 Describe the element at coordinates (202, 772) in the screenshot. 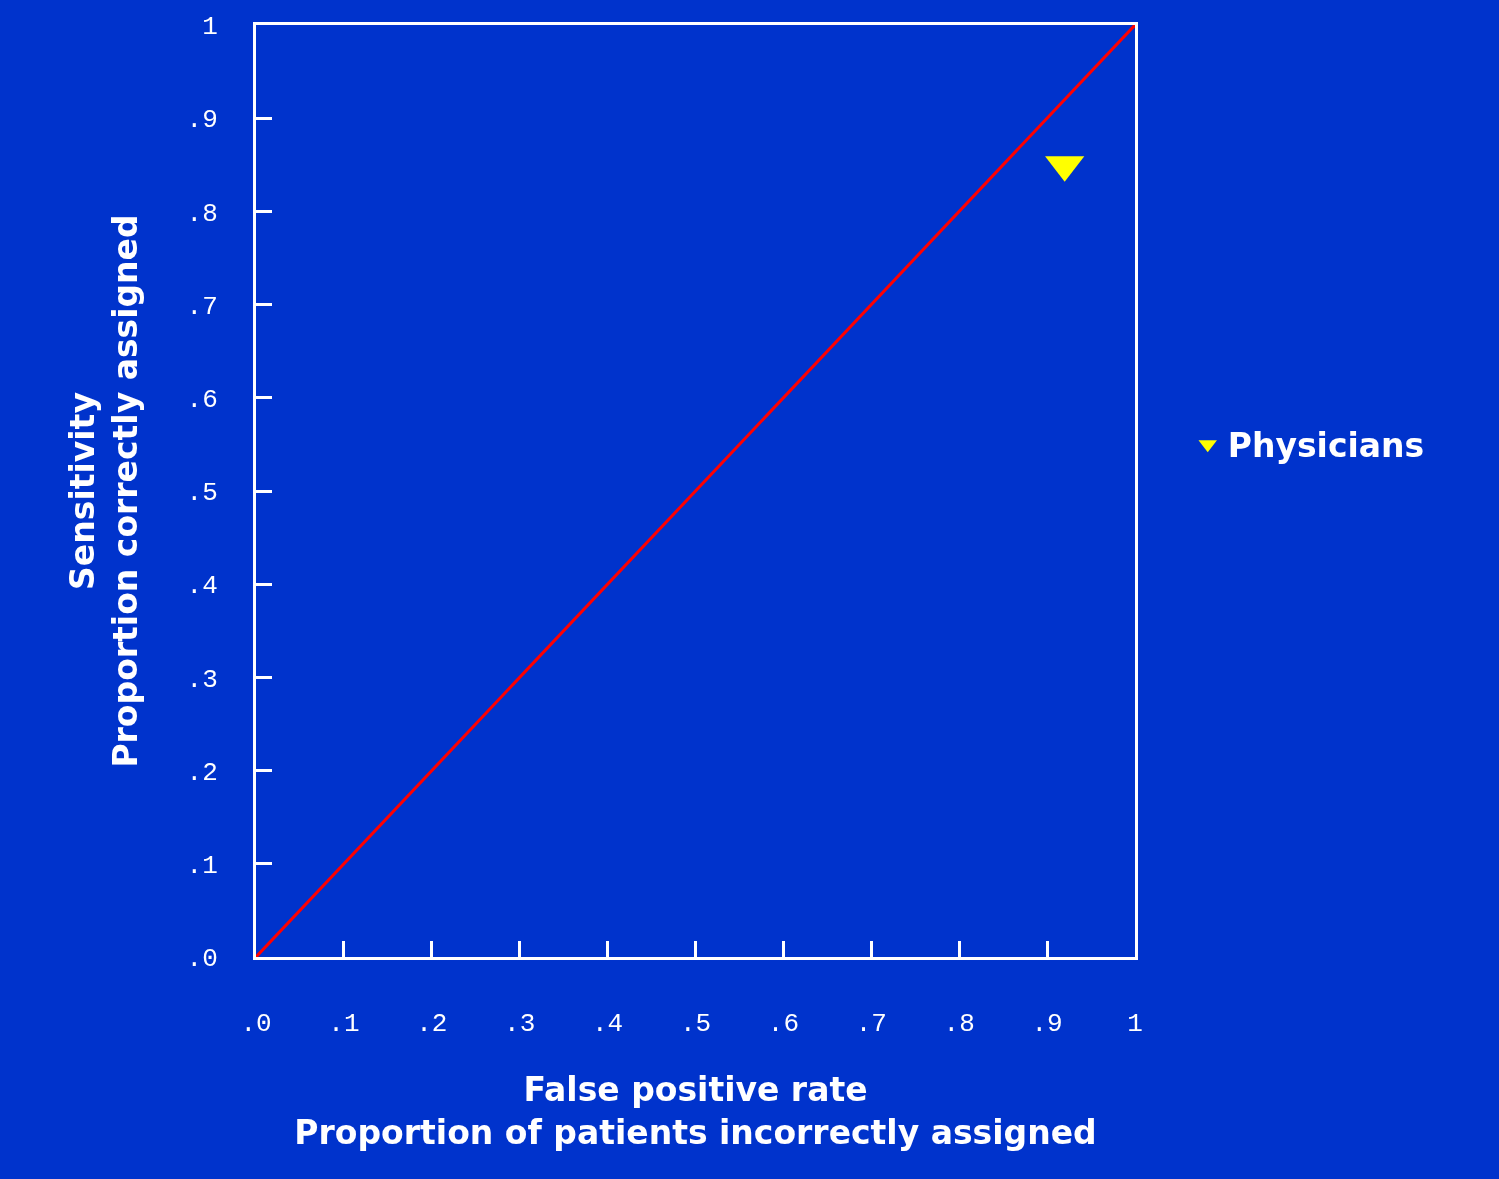

I see `y-tick-label: .2` at that location.